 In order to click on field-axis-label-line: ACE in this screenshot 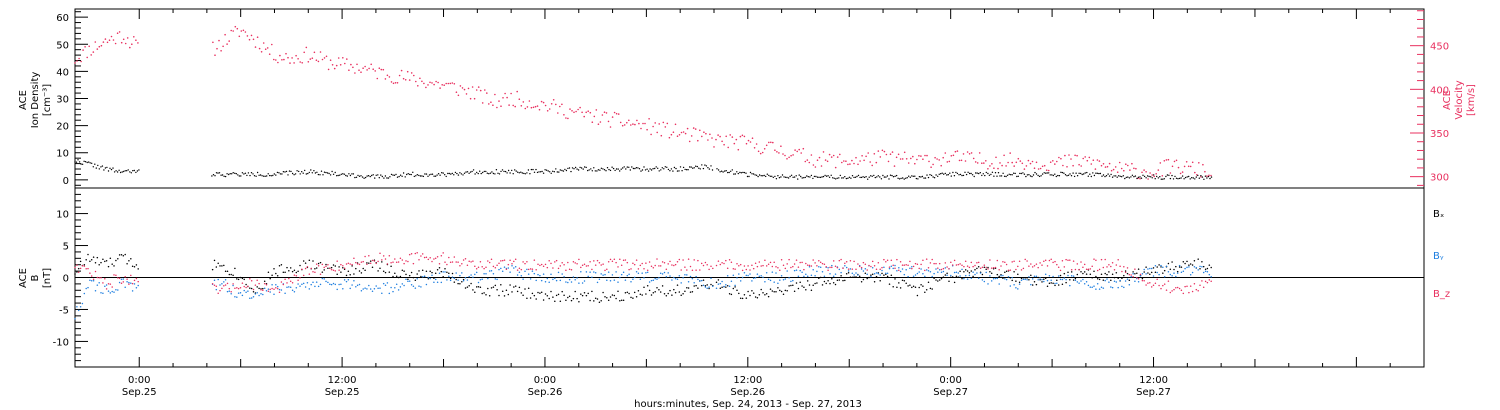, I will do `click(23, 278)`.